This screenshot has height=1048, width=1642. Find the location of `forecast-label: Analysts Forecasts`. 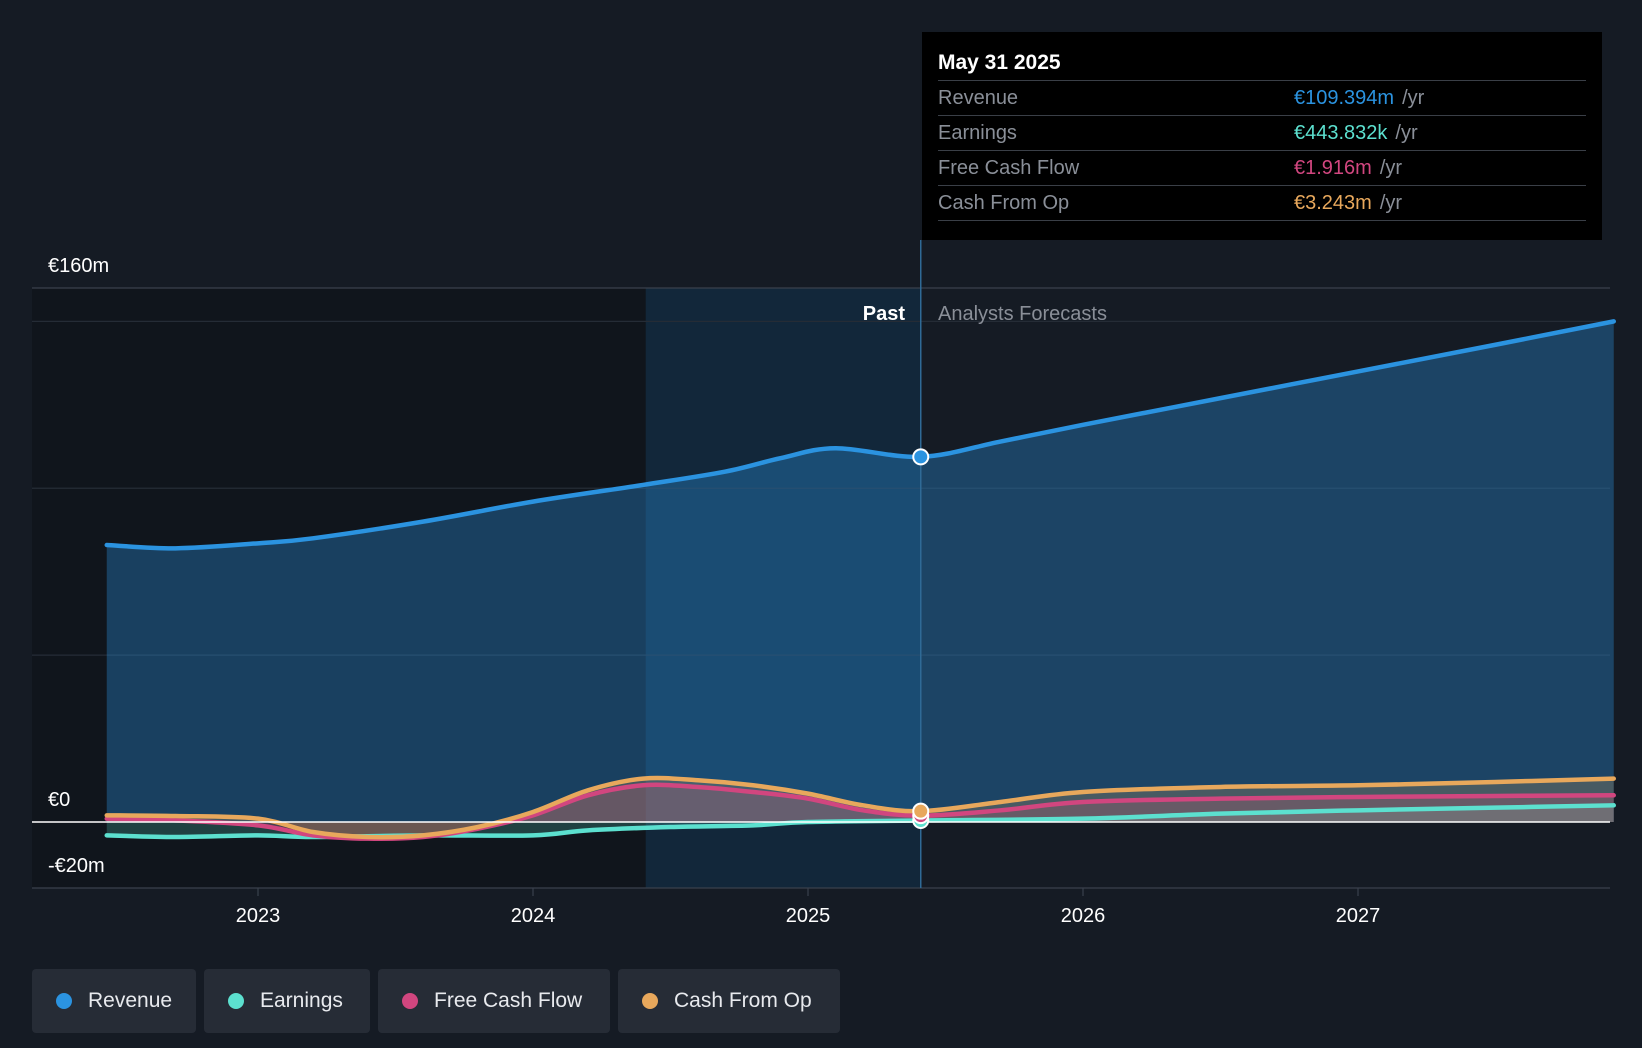

forecast-label: Analysts Forecasts is located at coordinates (1022, 314).